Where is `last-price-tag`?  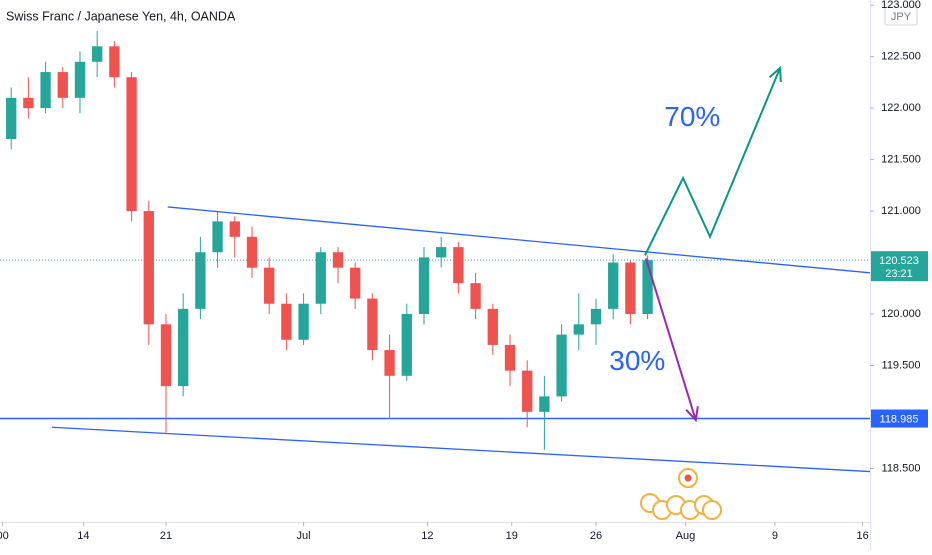
last-price-tag is located at coordinates (899, 266).